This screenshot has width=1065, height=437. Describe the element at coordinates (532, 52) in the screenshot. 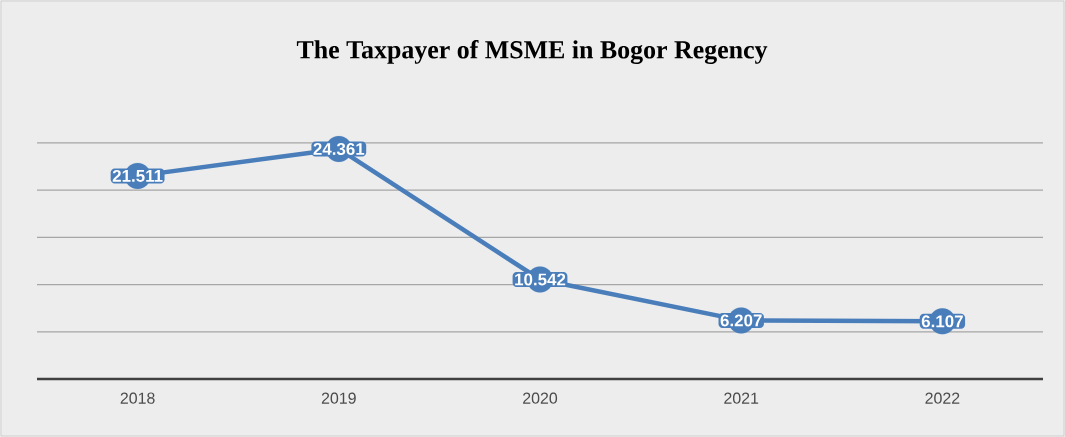

I see `chart-title: The Taxpayer of MSME in Bogor Regency` at that location.